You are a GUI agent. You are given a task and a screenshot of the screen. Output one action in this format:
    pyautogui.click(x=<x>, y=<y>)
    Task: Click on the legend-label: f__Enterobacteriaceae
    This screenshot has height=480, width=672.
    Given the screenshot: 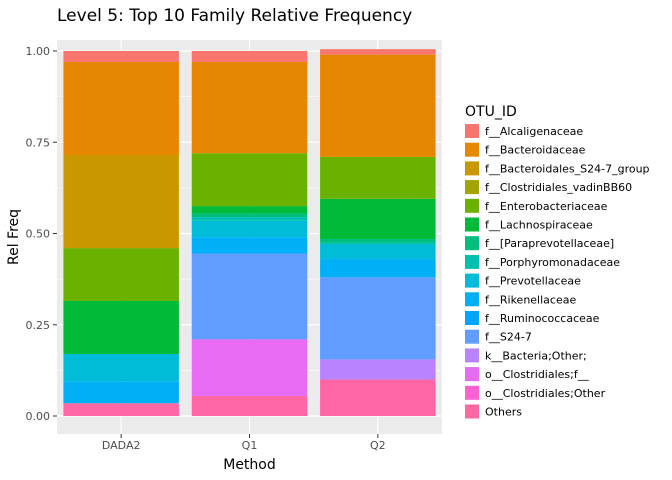 What is the action you would take?
    pyautogui.click(x=546, y=206)
    